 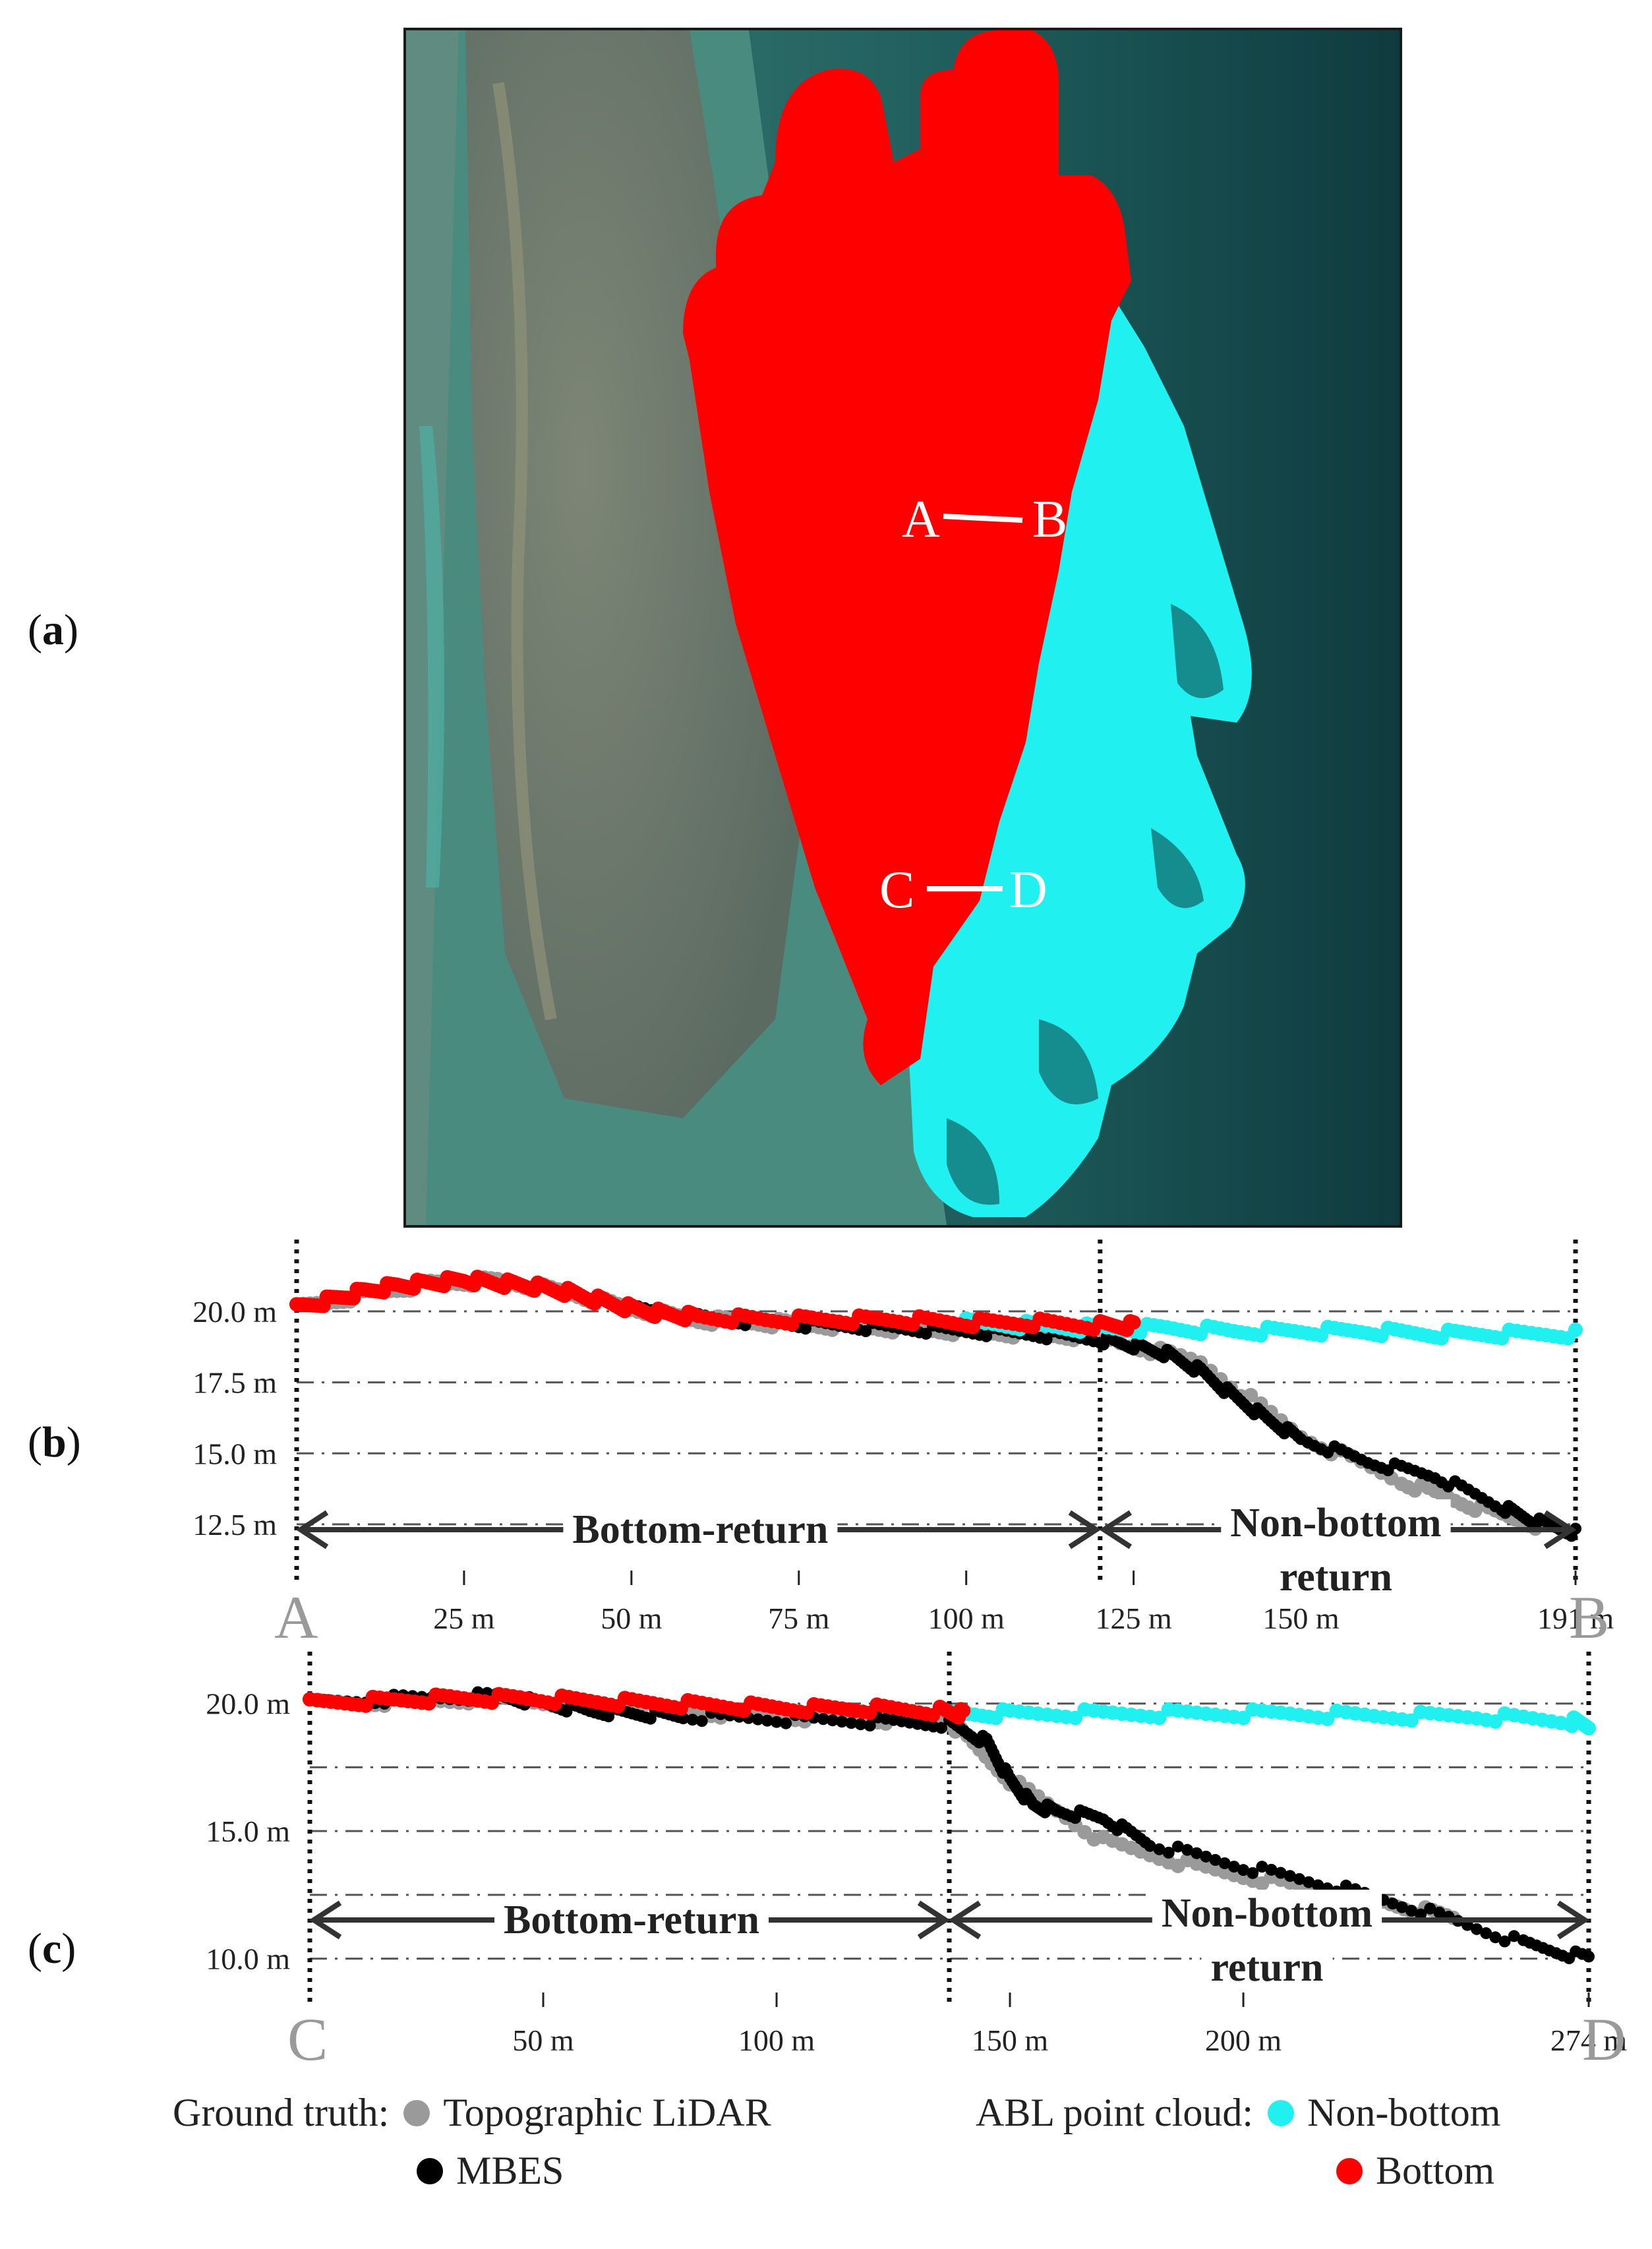 I want to click on profile-ab-x-tick-label: 150 m, so click(x=1301, y=1619).